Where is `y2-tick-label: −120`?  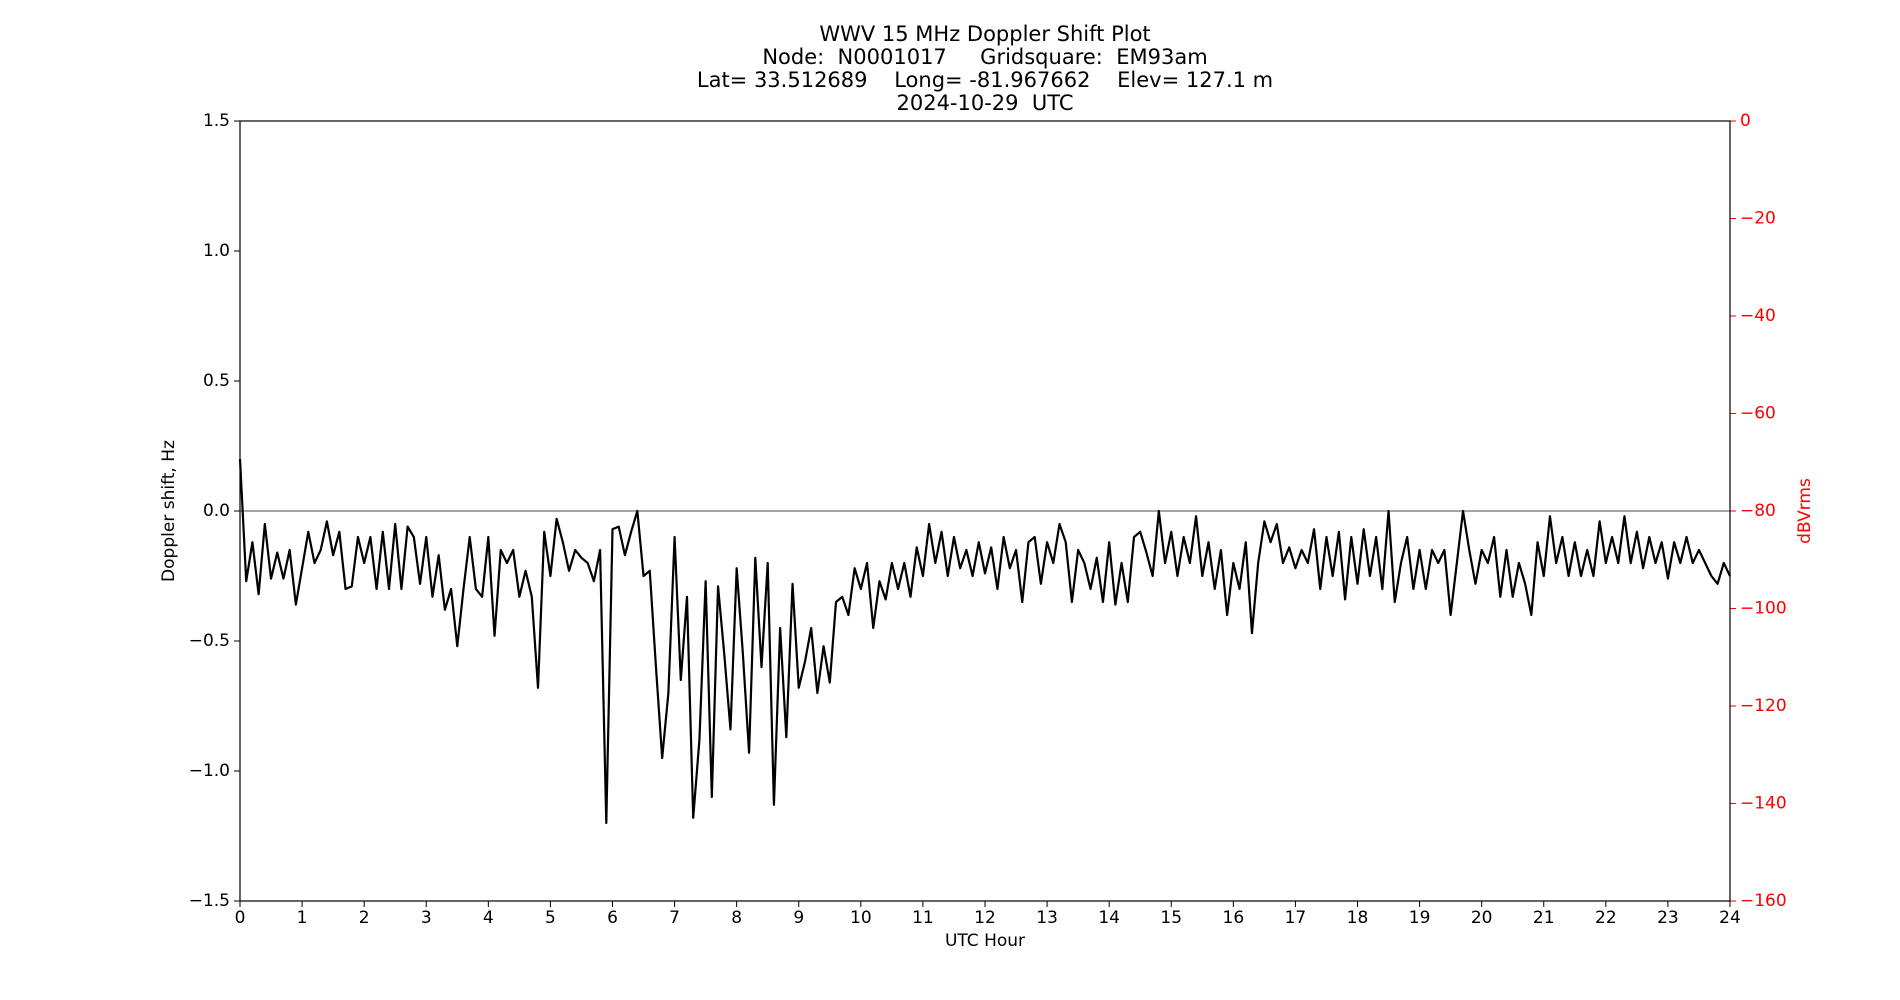 y2-tick-label: −120 is located at coordinates (1763, 706).